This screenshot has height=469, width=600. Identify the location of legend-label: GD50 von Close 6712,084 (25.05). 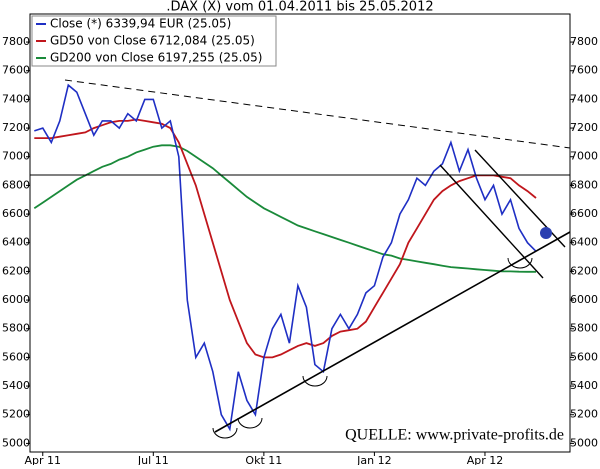
(152, 41).